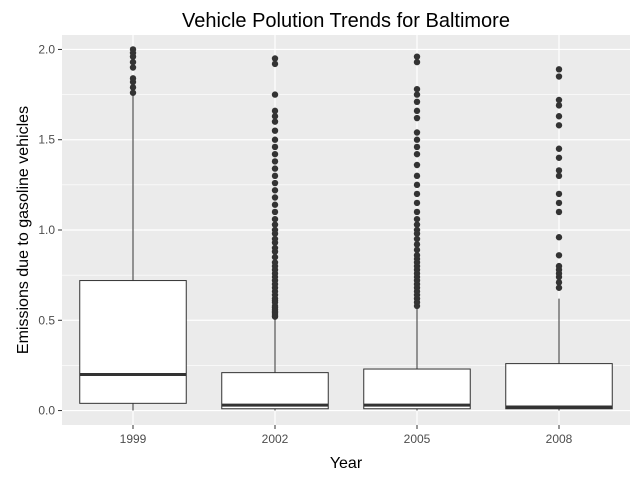  What do you see at coordinates (346, 21) in the screenshot?
I see `chart-title: Vehicle Polution Trends for Baltimore` at bounding box center [346, 21].